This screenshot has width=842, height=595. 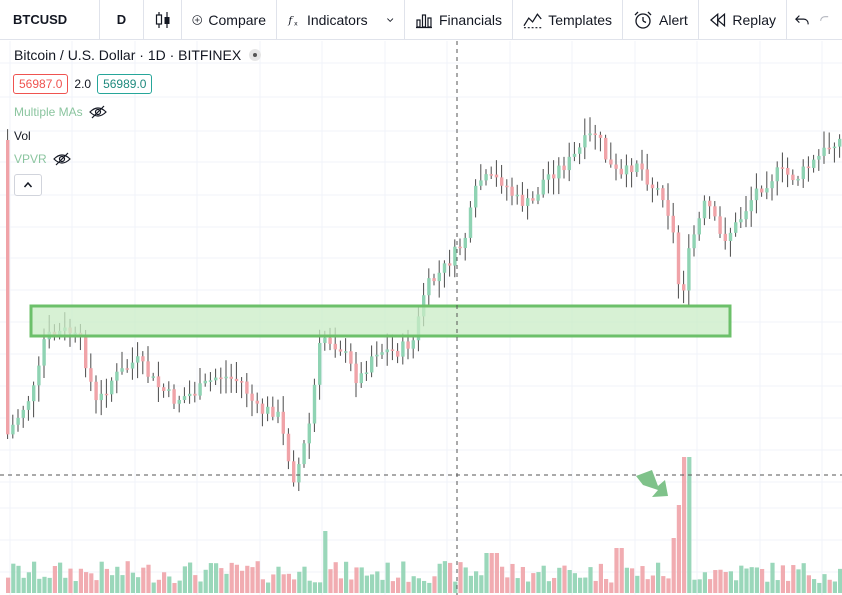 I want to click on resolution-button: D, so click(x=122, y=20).